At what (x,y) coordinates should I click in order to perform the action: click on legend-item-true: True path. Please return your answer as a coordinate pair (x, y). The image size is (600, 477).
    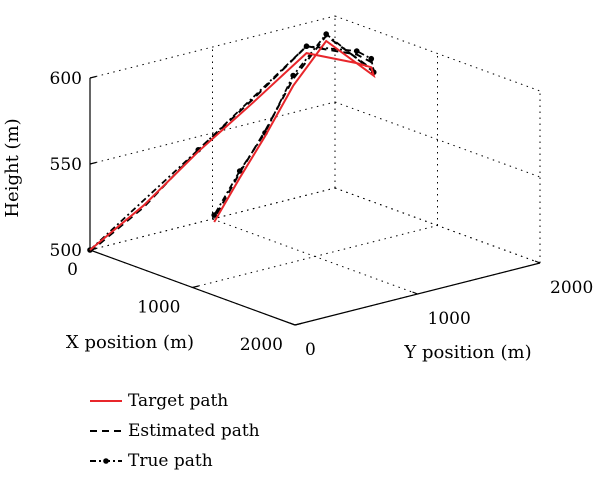
    Looking at the image, I should click on (220, 461).